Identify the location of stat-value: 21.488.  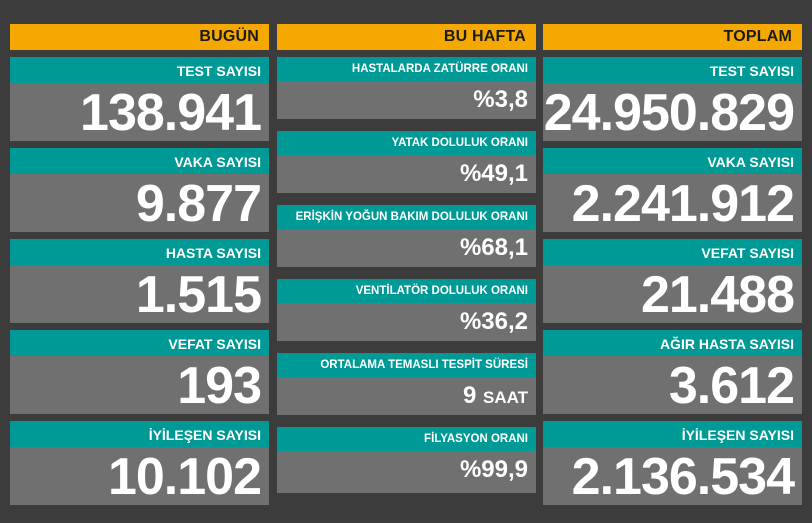
(717, 295).